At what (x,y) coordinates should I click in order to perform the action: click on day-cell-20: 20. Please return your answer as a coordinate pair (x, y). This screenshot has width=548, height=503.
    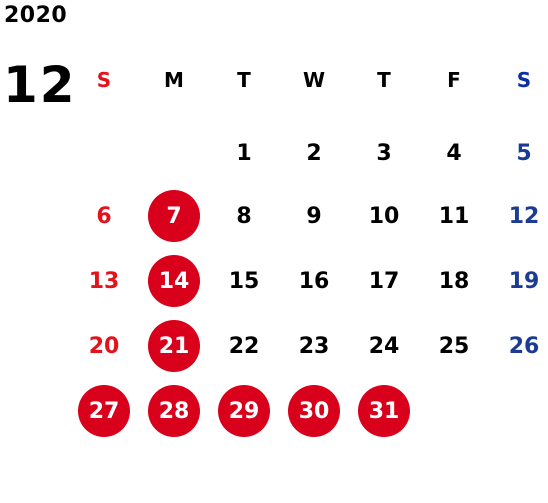
    Looking at the image, I should click on (104, 346).